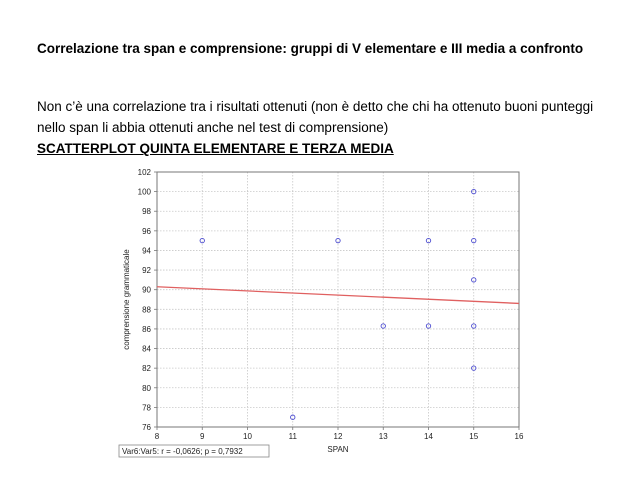 Image resolution: width=638 pixels, height=479 pixels. I want to click on x-tick-label: 12, so click(338, 436).